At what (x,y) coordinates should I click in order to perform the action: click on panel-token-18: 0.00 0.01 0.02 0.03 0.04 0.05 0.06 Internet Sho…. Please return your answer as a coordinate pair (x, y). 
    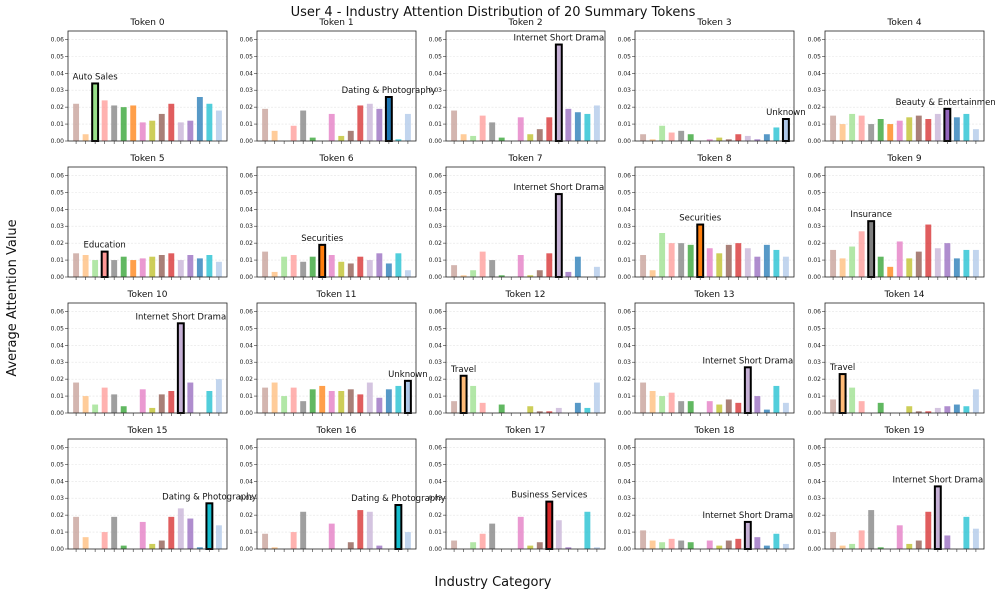
    Looking at the image, I should click on (706, 489).